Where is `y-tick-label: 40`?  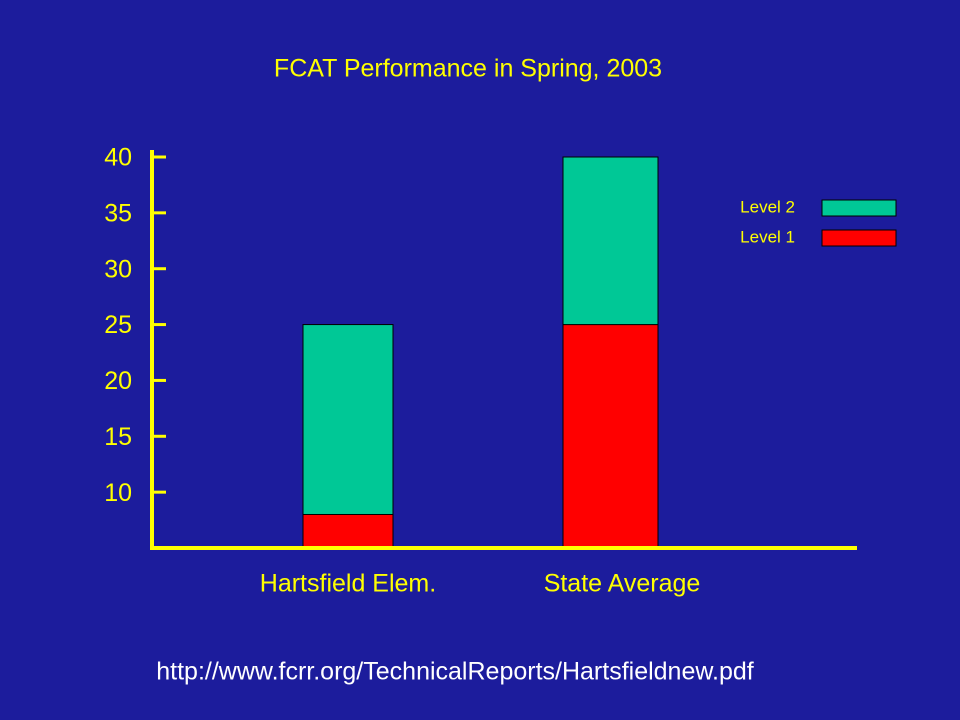 y-tick-label: 40 is located at coordinates (118, 158).